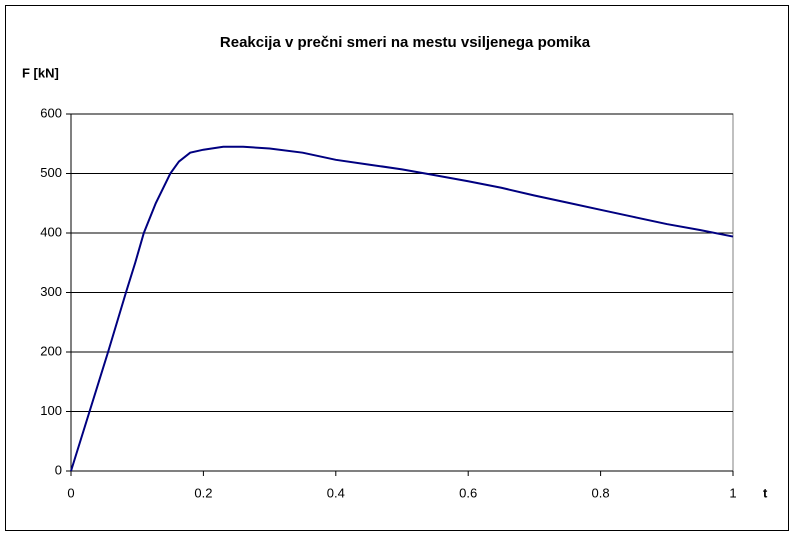 This screenshot has height=536, width=792. I want to click on y-tick-label: 100, so click(51, 410).